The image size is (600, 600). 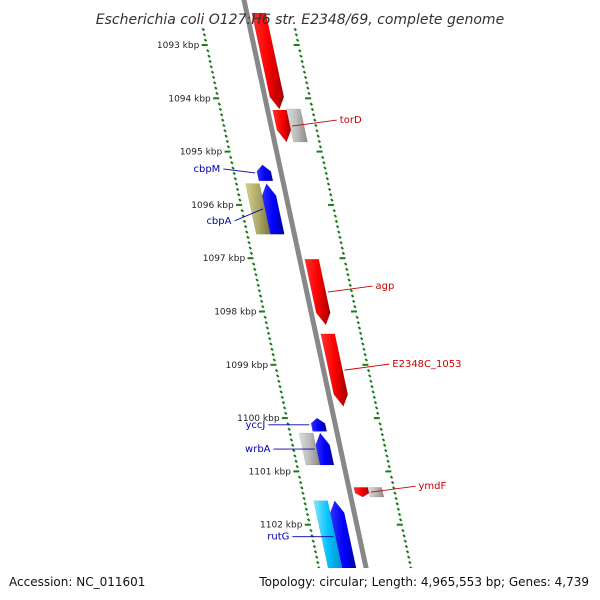 I want to click on gene-label-agp: agp, so click(x=384, y=286).